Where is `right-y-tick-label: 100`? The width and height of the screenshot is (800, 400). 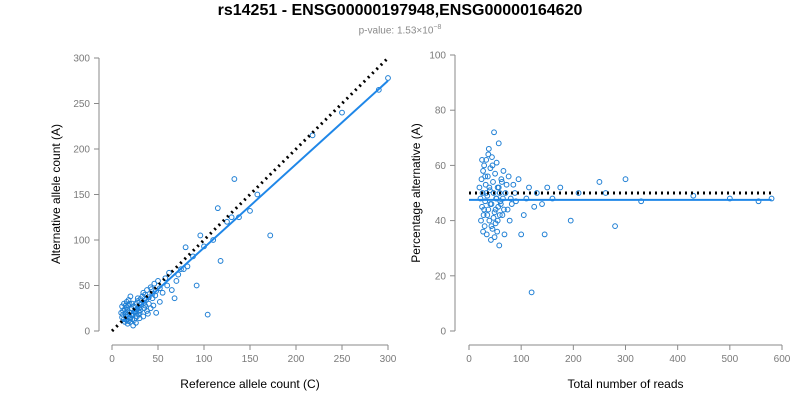
right-y-tick-label: 100 is located at coordinates (437, 56).